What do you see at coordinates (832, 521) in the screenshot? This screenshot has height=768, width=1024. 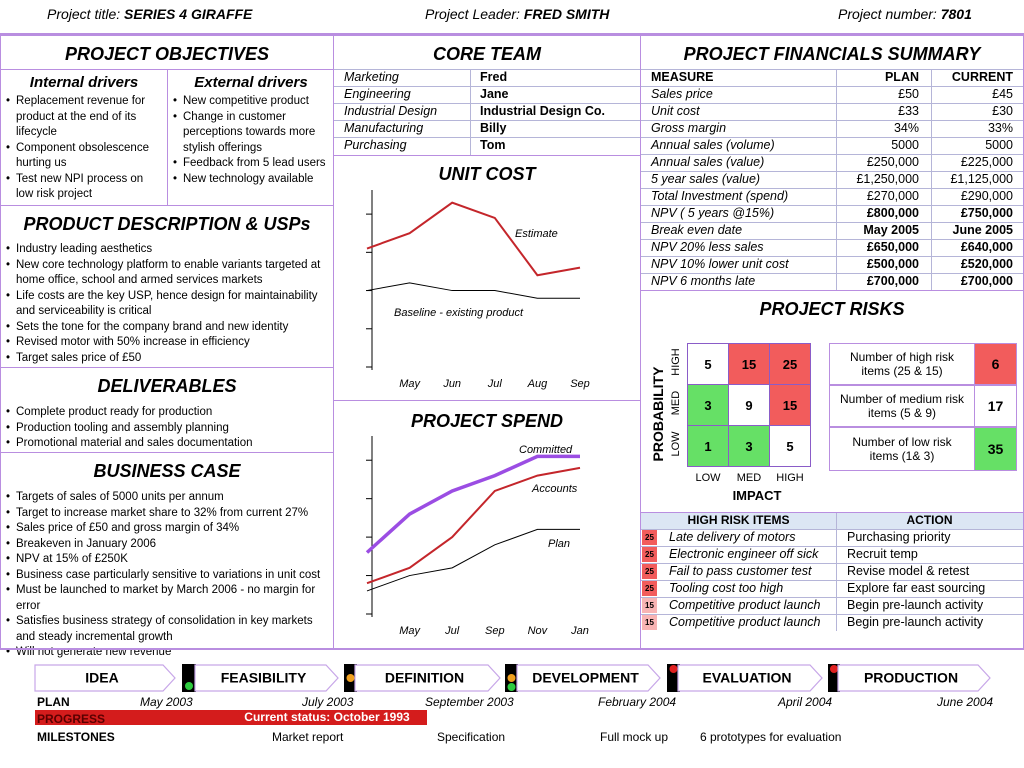 I see `table-header-bg` at bounding box center [832, 521].